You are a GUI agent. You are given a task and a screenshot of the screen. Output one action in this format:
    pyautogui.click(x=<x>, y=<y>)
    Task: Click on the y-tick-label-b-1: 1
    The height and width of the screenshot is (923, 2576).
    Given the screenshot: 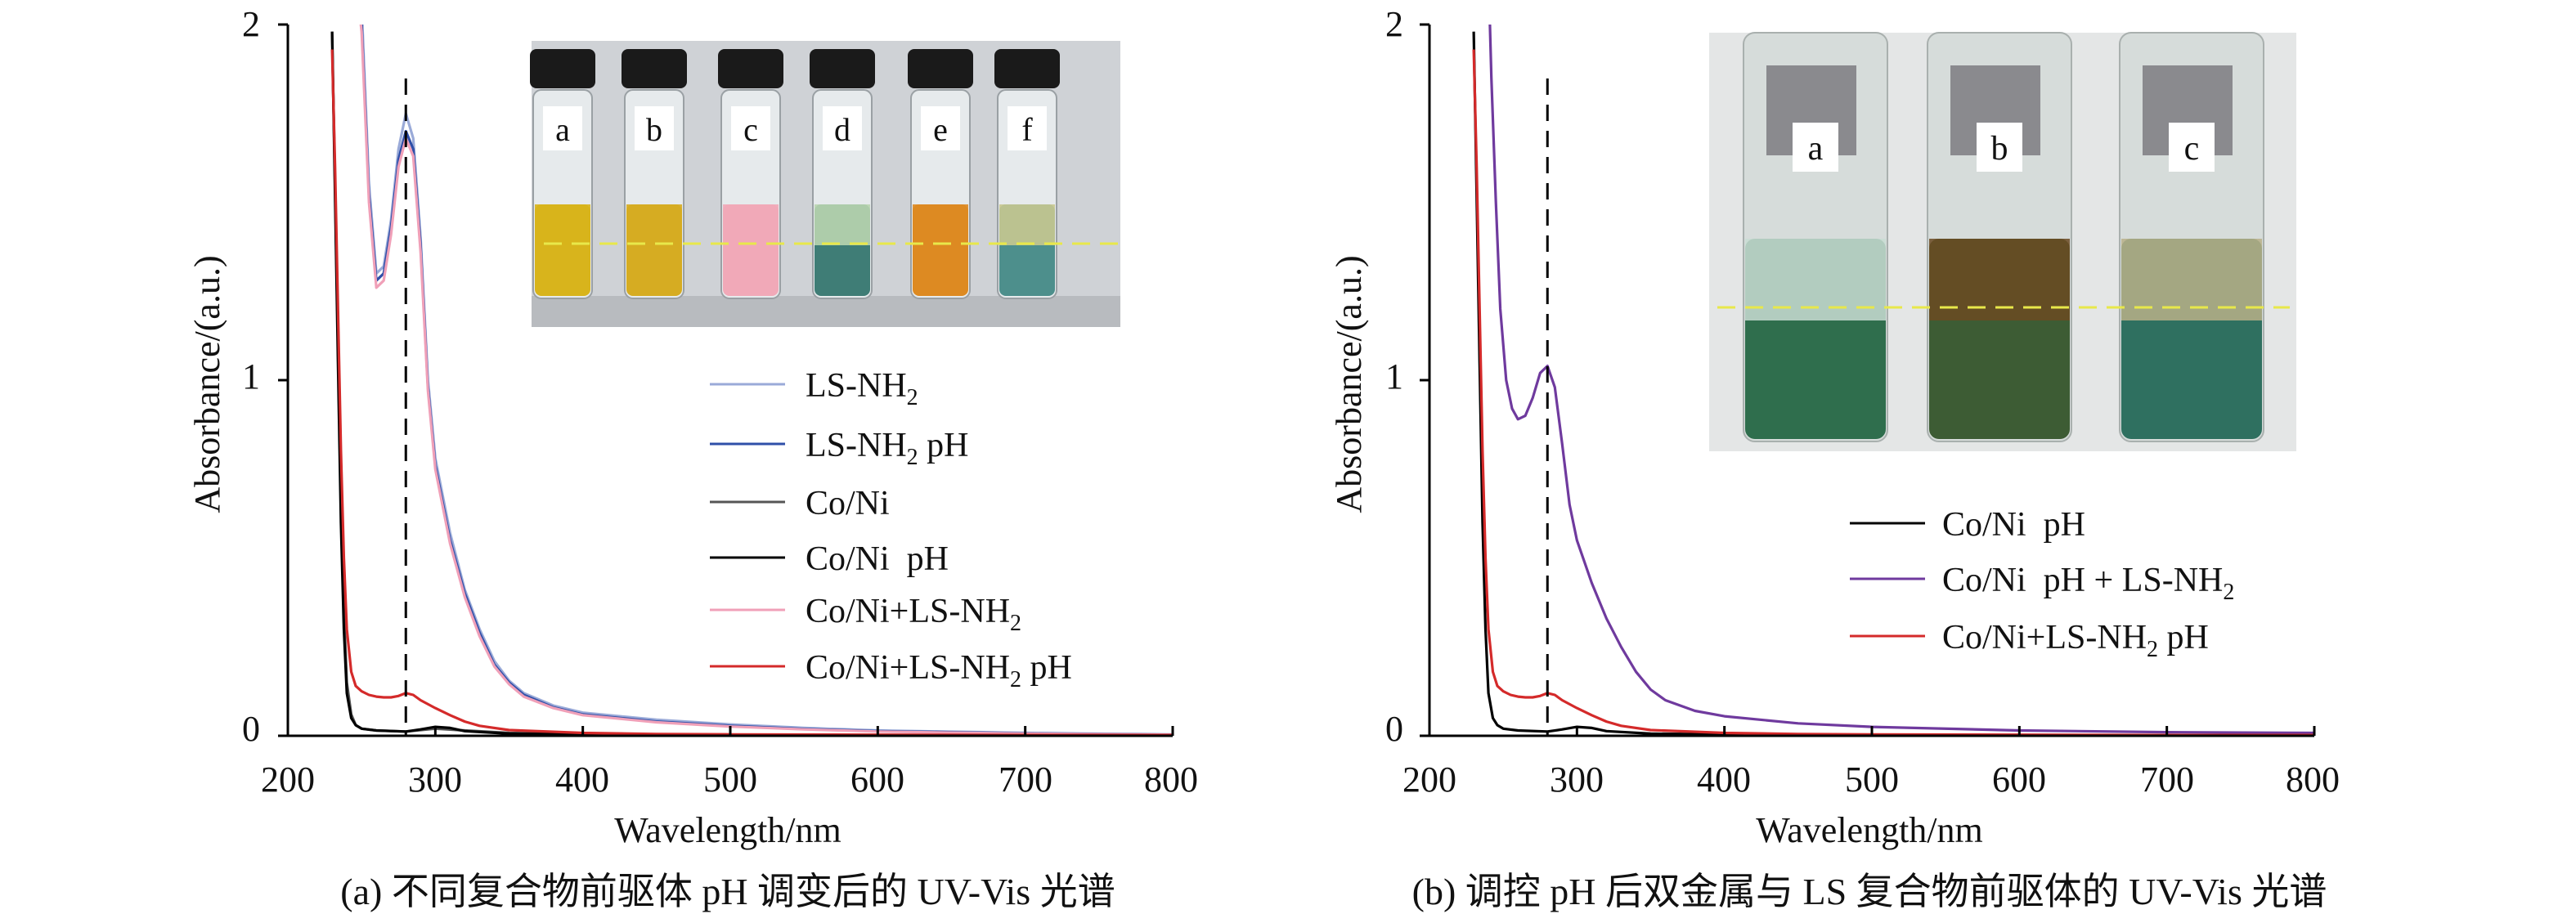 What is the action you would take?
    pyautogui.click(x=1394, y=376)
    